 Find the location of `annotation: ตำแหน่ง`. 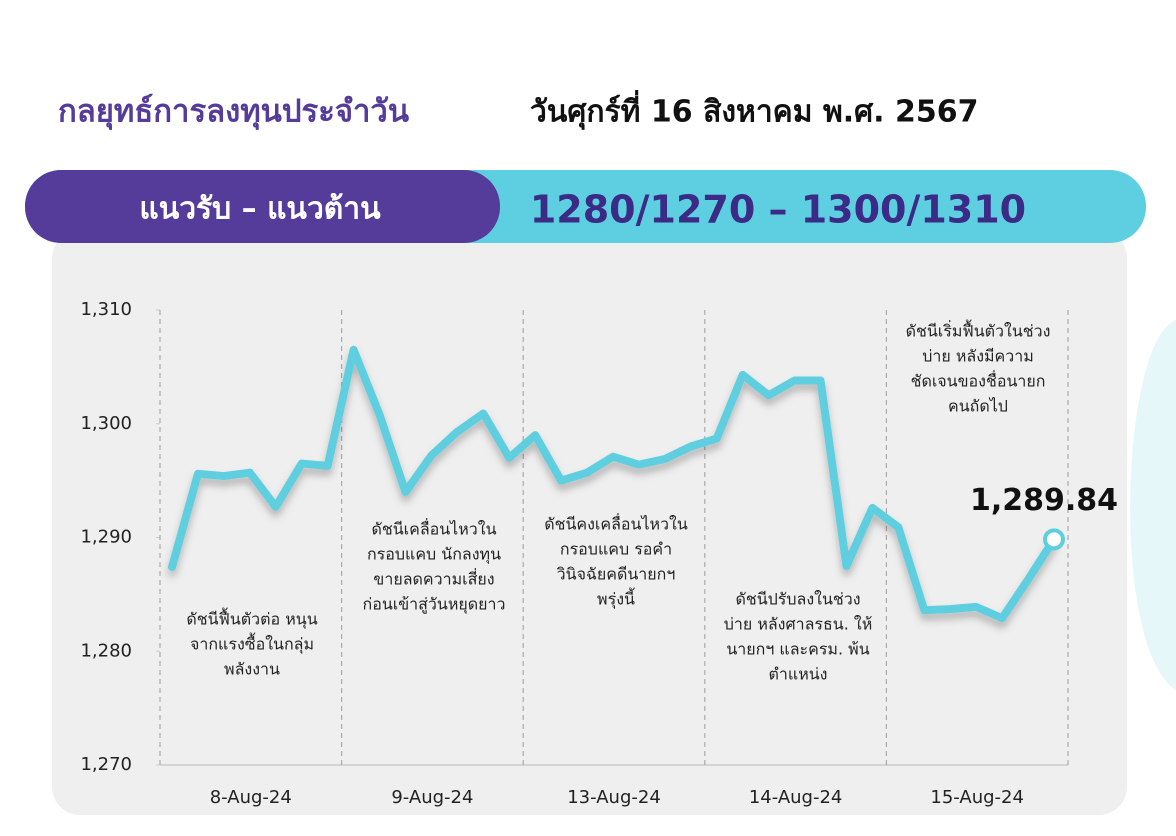

annotation: ตำแหน่ง is located at coordinates (798, 674).